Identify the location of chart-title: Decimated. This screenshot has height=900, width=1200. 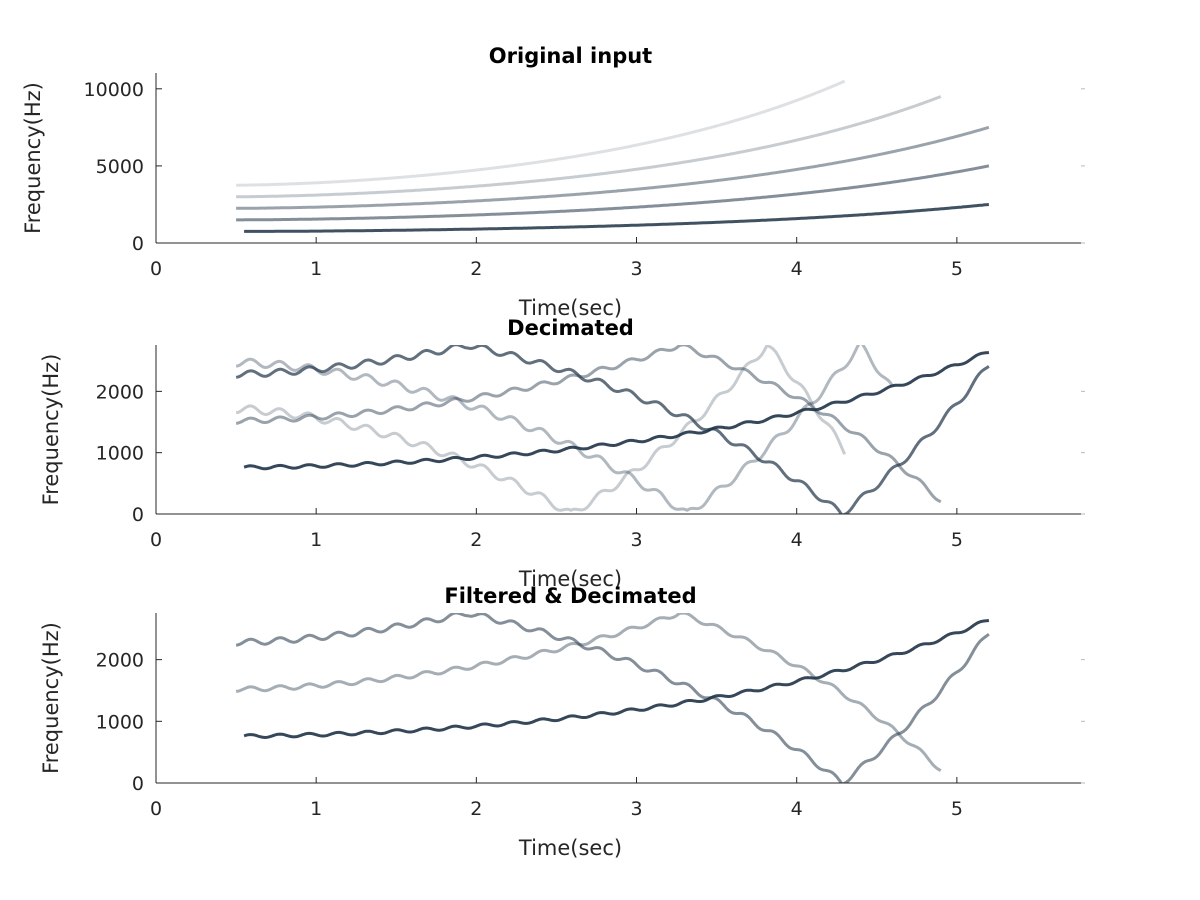
(570, 328).